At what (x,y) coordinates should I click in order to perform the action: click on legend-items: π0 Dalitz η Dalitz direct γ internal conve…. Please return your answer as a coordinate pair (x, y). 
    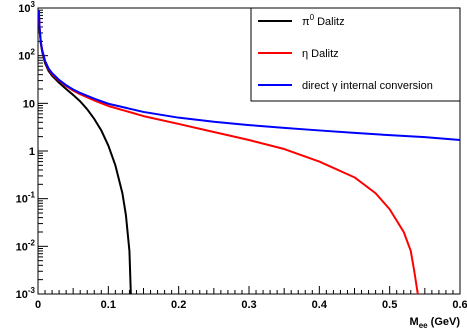
    Looking at the image, I should click on (345, 52).